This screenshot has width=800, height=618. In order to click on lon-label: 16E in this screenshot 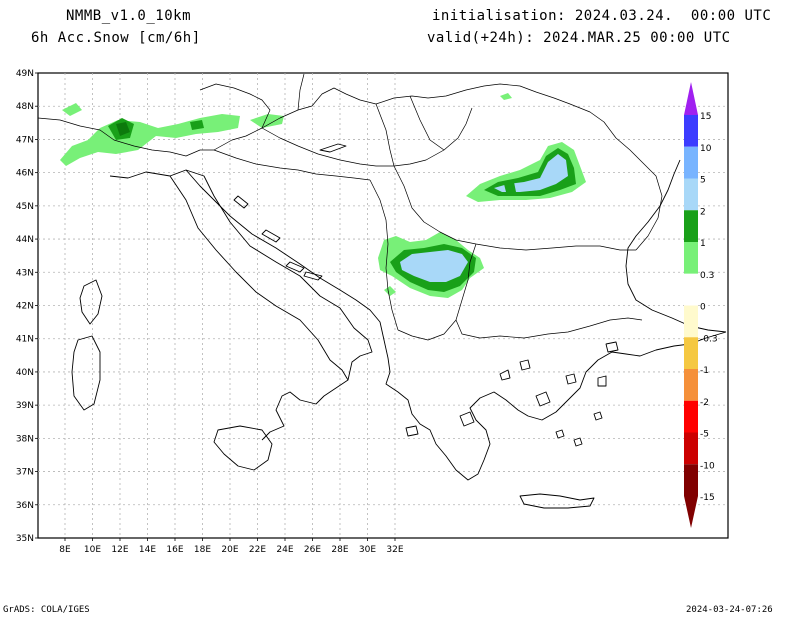, I will do `click(174, 550)`.